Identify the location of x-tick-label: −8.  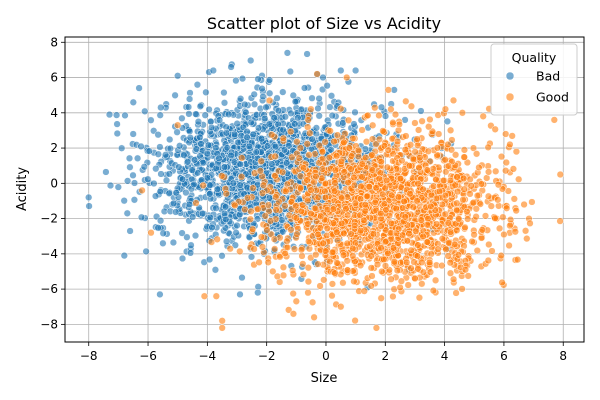
(89, 356).